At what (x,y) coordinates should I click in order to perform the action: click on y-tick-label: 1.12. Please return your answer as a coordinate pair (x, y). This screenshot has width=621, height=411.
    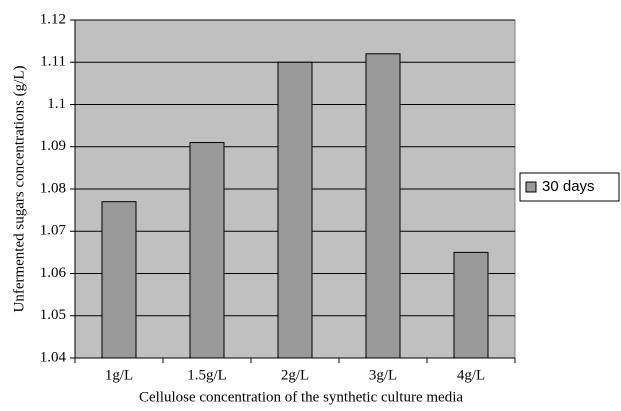
    Looking at the image, I should click on (53, 19).